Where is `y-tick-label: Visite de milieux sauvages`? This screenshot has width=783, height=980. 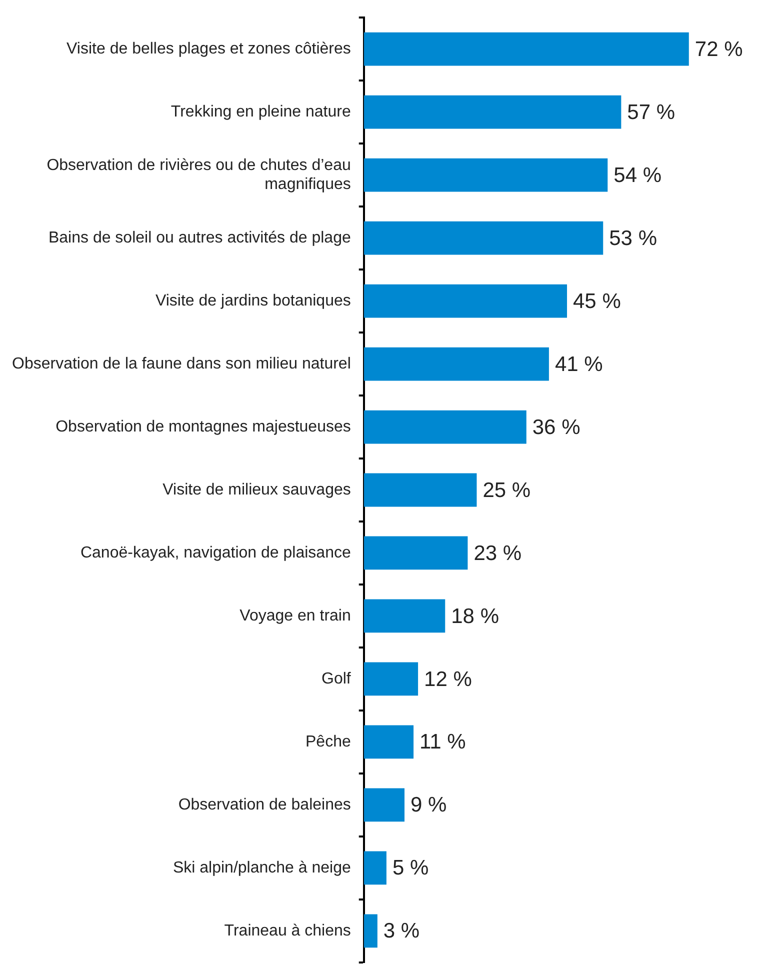
y-tick-label: Visite de milieux sauvages is located at coordinates (256, 489).